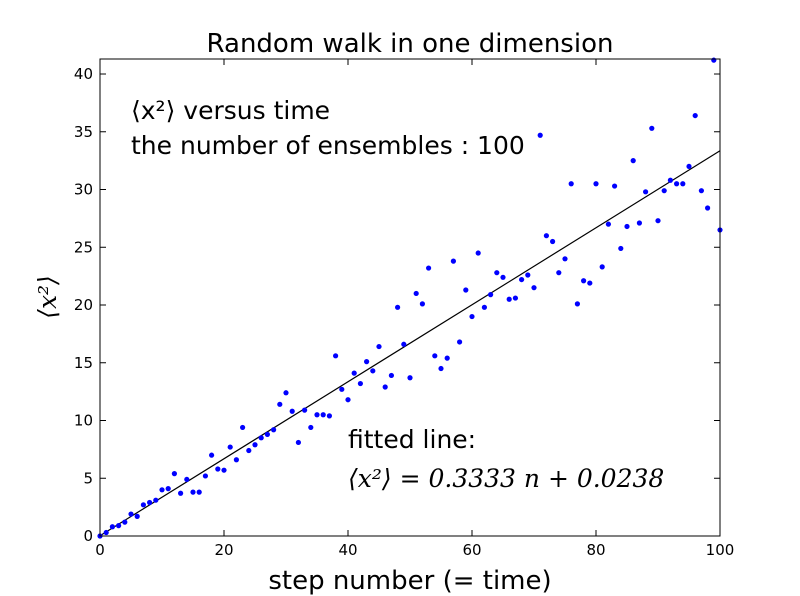 Image resolution: width=800 pixels, height=596 pixels. What do you see at coordinates (83, 421) in the screenshot?
I see `y-tick-label: 10` at bounding box center [83, 421].